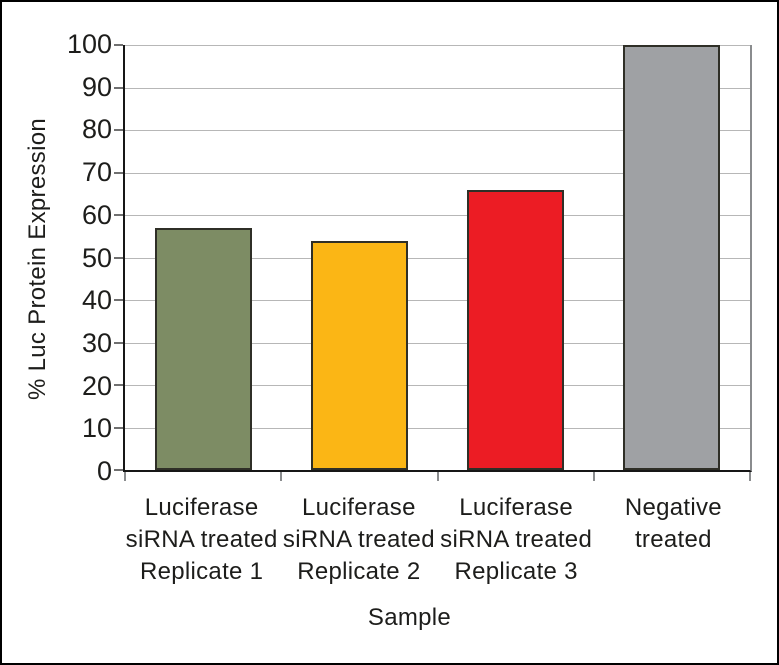 This screenshot has width=779, height=665. What do you see at coordinates (409, 617) in the screenshot?
I see `x-axis-title: Sample` at bounding box center [409, 617].